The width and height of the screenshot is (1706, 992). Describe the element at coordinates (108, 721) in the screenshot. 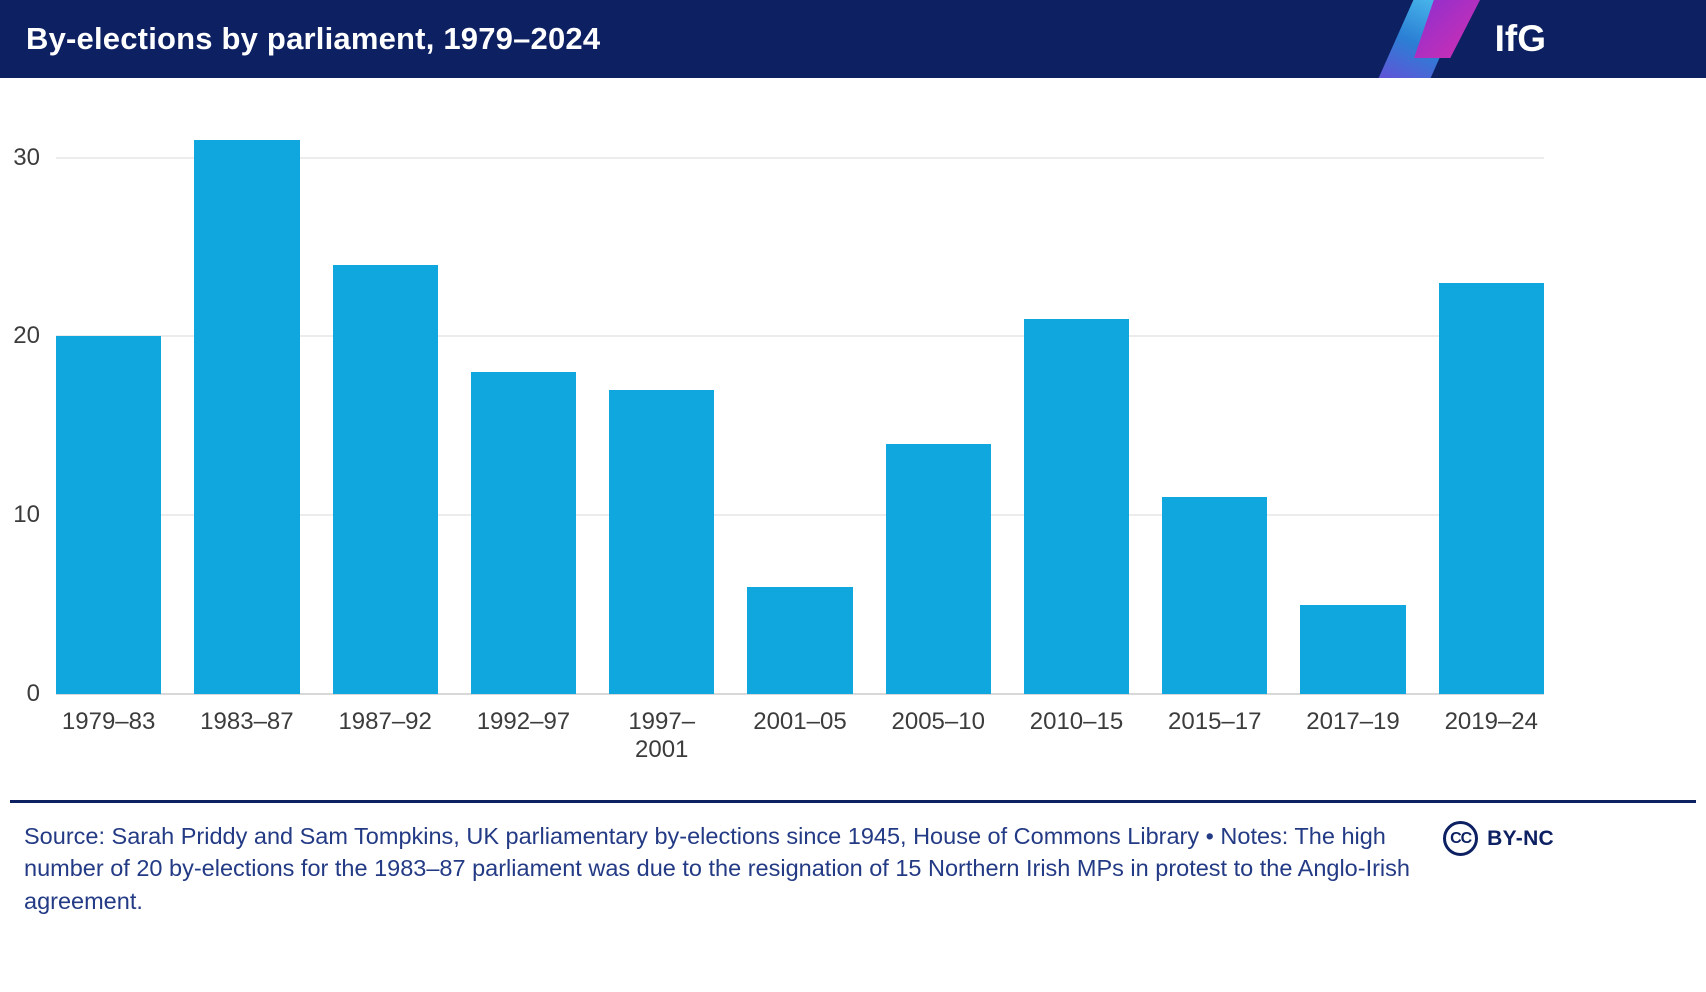

I see `x-tick-label: 1979–83` at that location.